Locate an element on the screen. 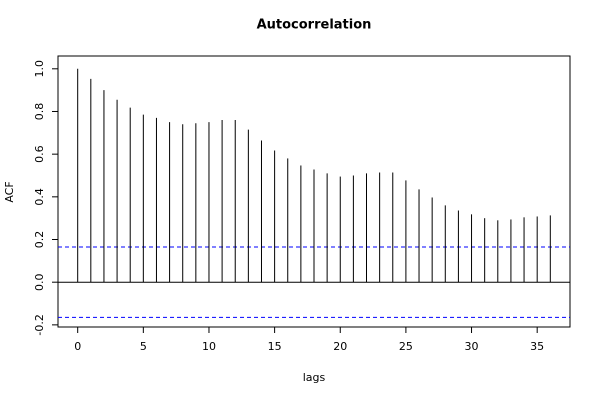  y-tick-label: 1.0 is located at coordinates (39, 69).